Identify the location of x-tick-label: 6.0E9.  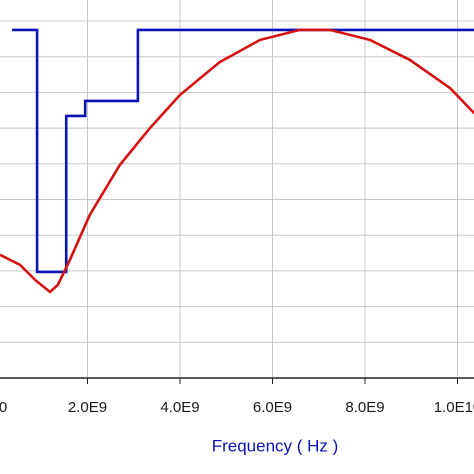
(272, 407).